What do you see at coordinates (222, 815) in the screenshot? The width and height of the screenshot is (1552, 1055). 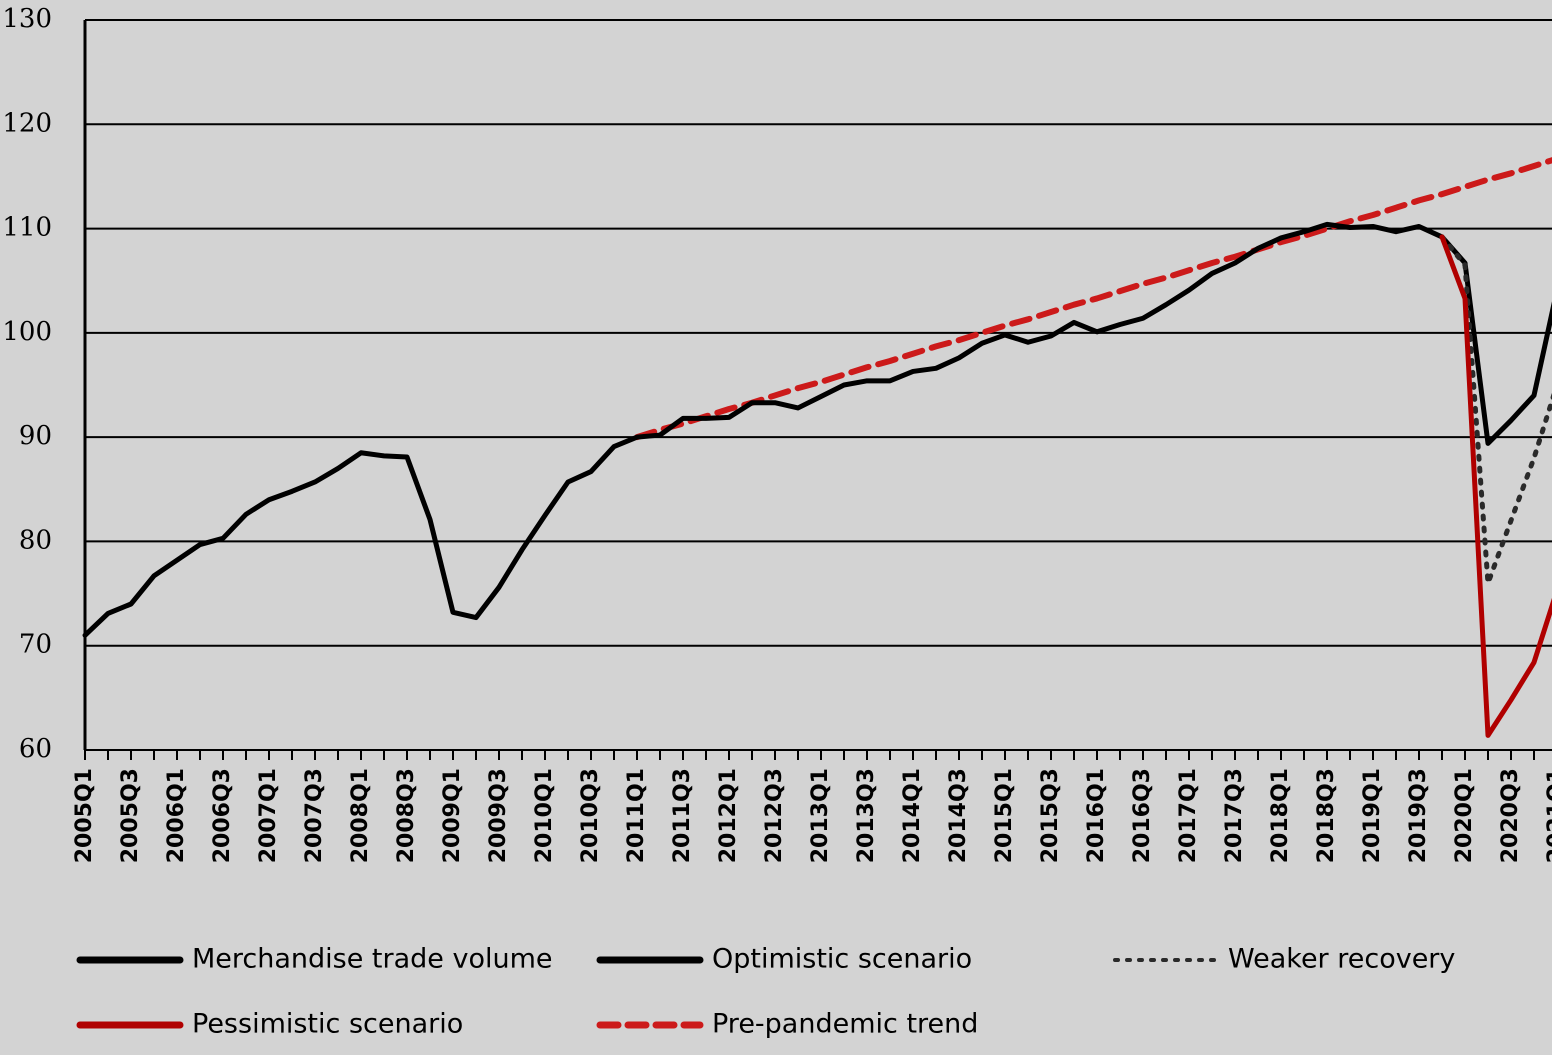 I see `x-tick-label: 2006Q3` at bounding box center [222, 815].